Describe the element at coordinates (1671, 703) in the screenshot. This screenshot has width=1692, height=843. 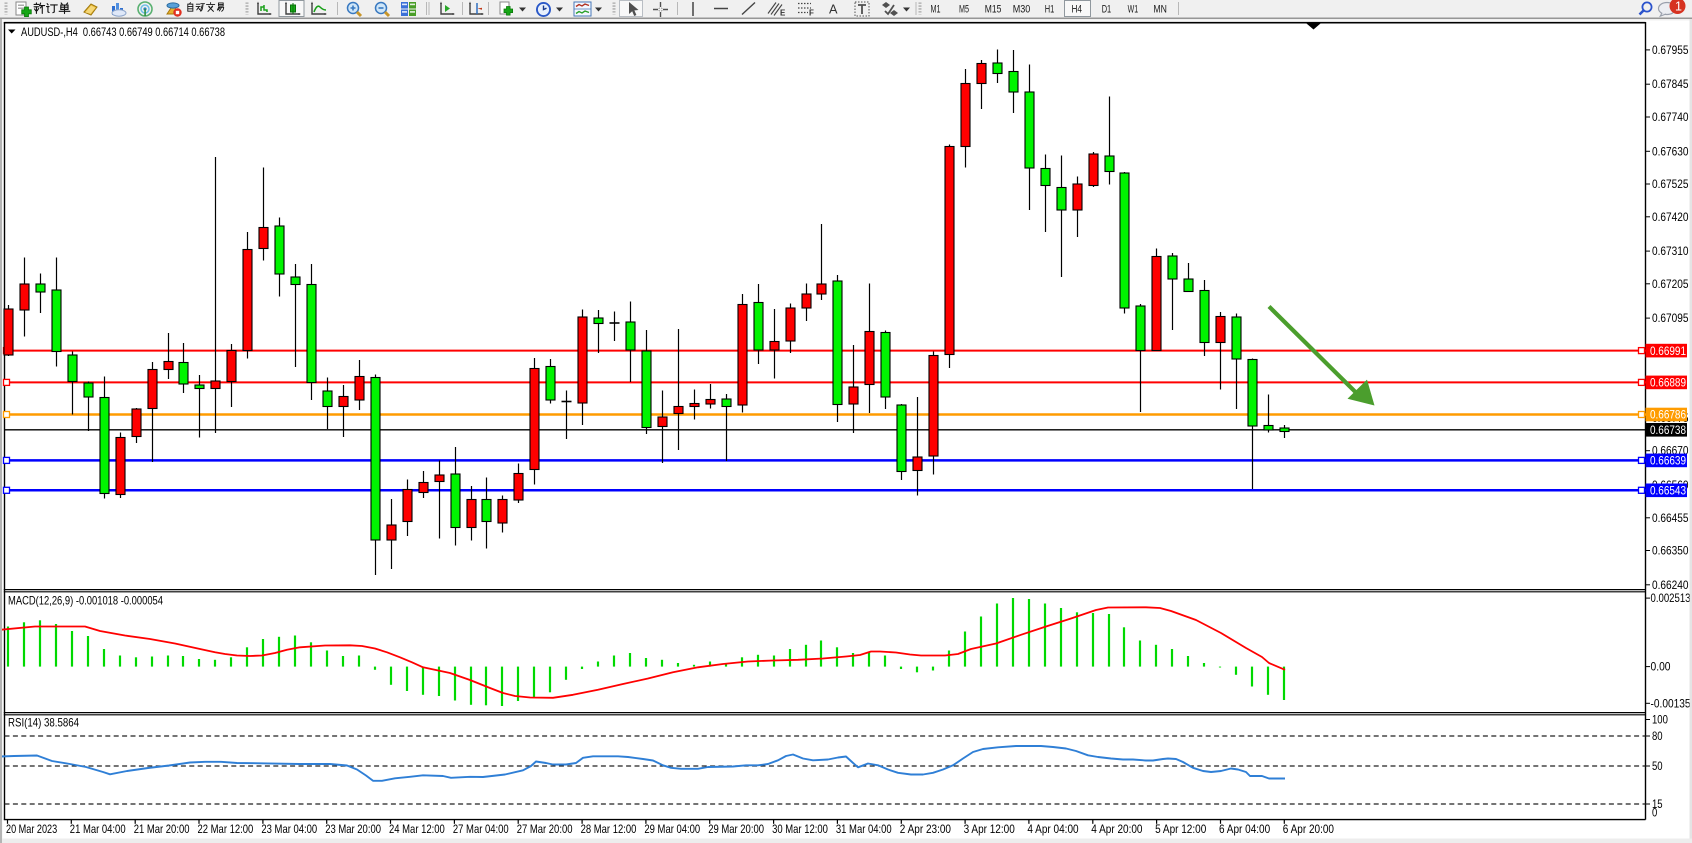
I see `svg-text: -0.00135` at that location.